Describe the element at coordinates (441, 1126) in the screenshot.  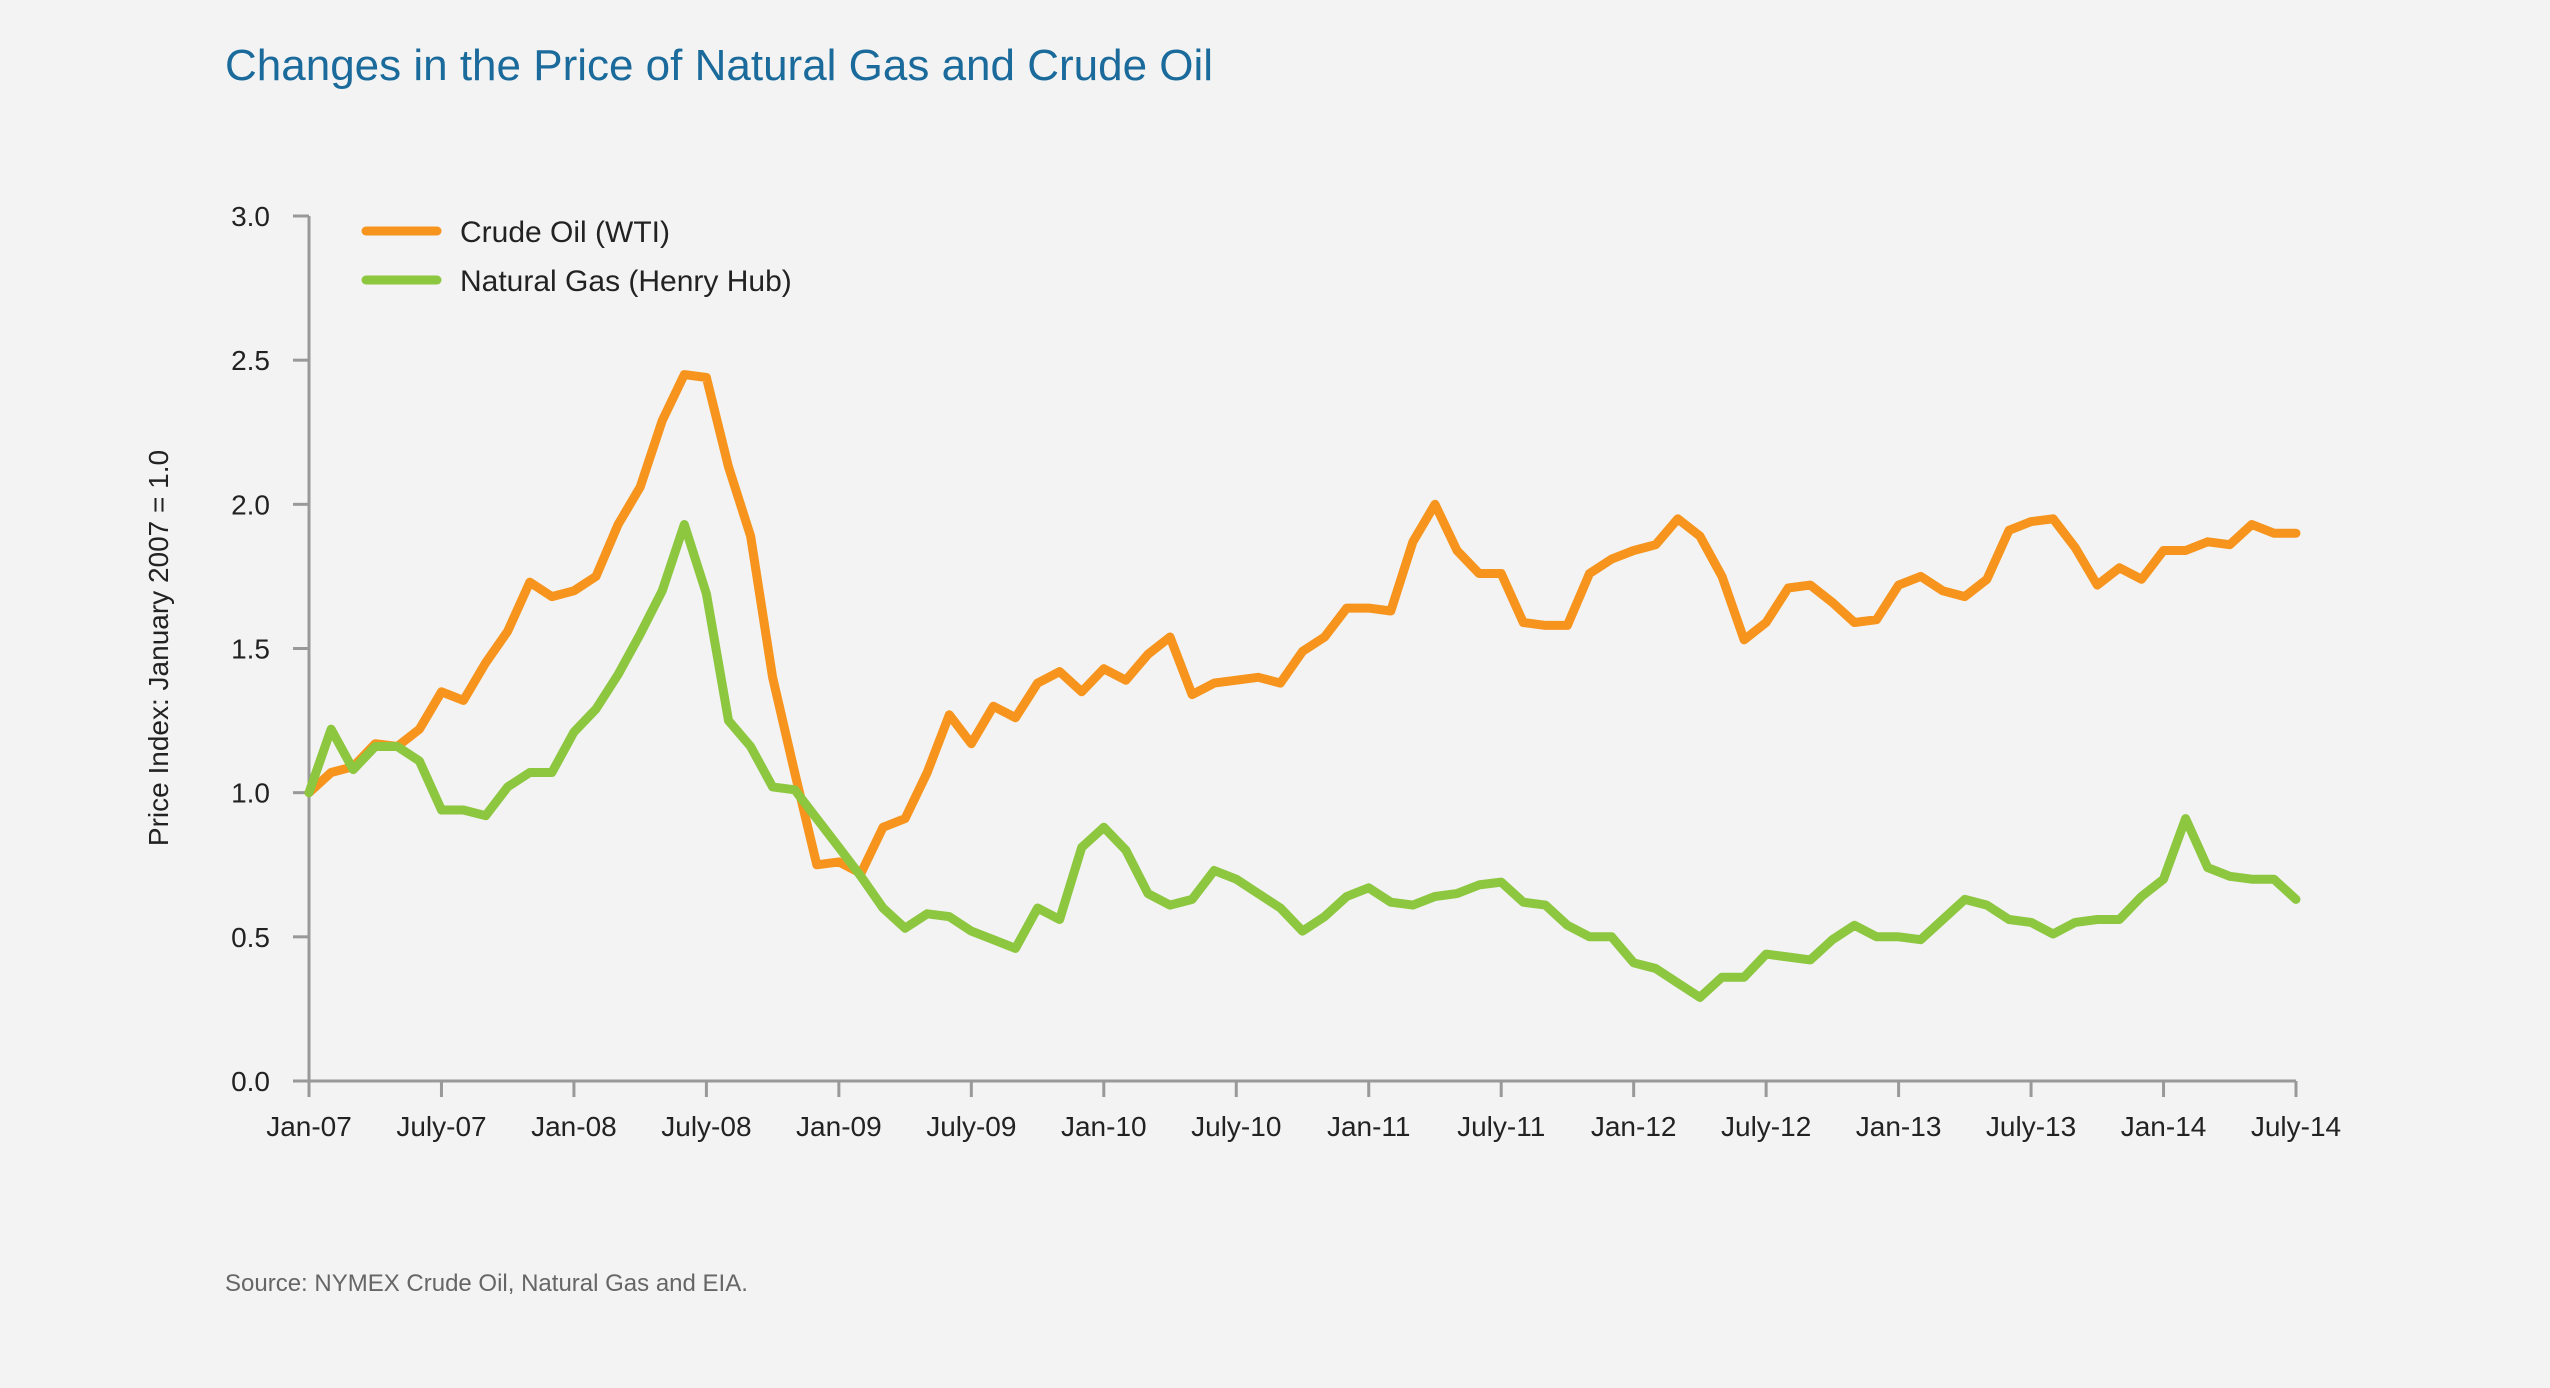
I see `x-tick-label: July-07` at that location.